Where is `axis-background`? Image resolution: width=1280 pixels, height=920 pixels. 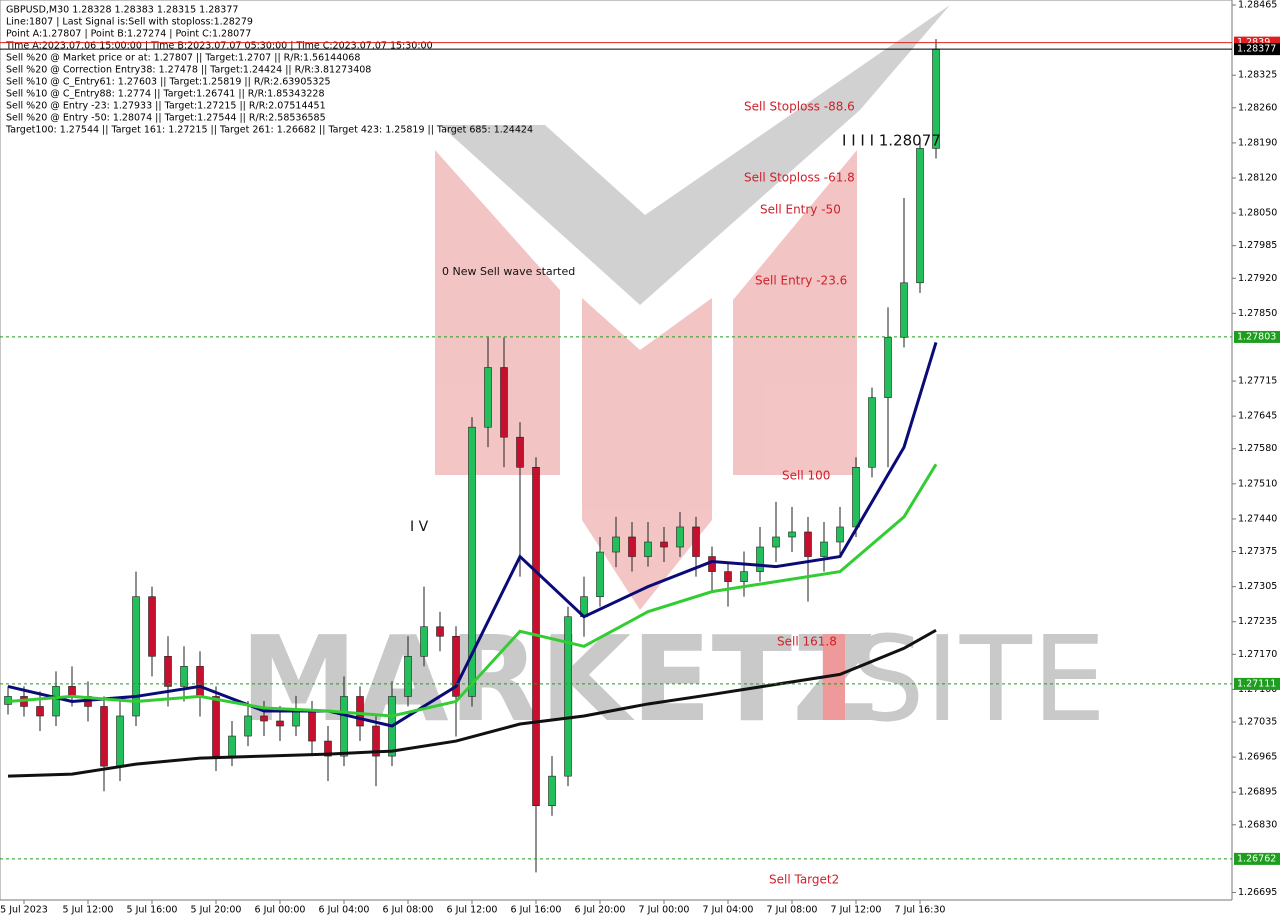
axis-background is located at coordinates (1256, 460).